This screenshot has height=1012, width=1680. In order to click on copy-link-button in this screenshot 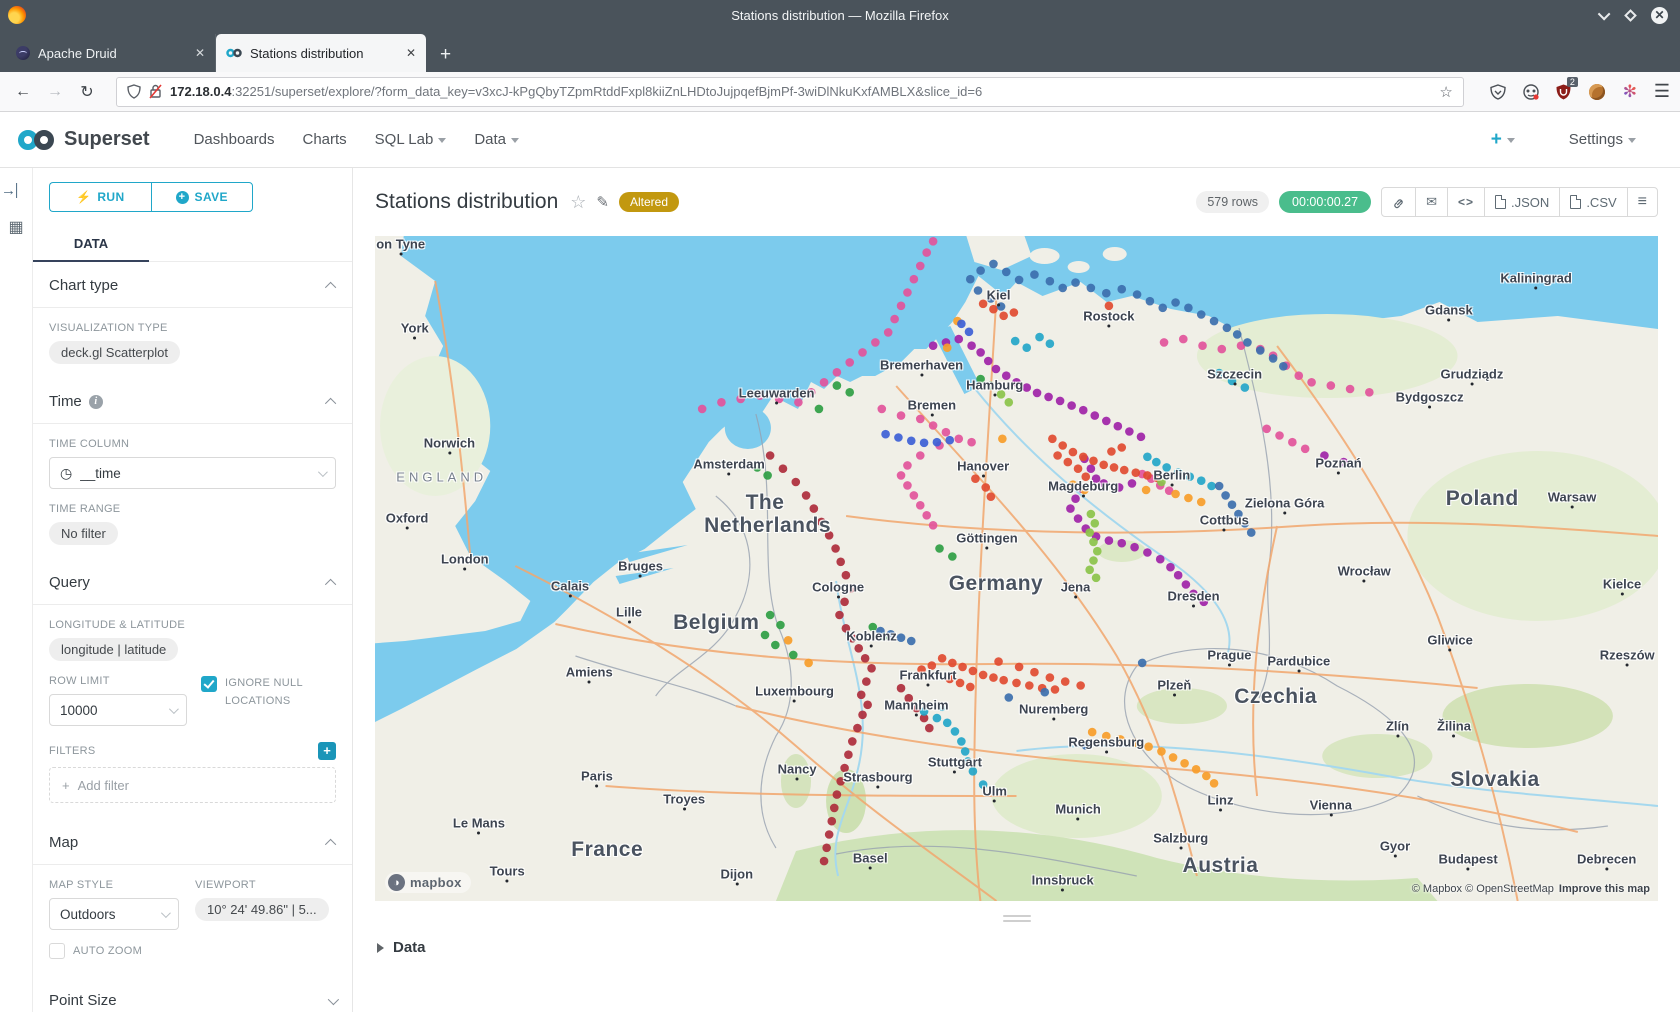, I will do `click(1399, 202)`.